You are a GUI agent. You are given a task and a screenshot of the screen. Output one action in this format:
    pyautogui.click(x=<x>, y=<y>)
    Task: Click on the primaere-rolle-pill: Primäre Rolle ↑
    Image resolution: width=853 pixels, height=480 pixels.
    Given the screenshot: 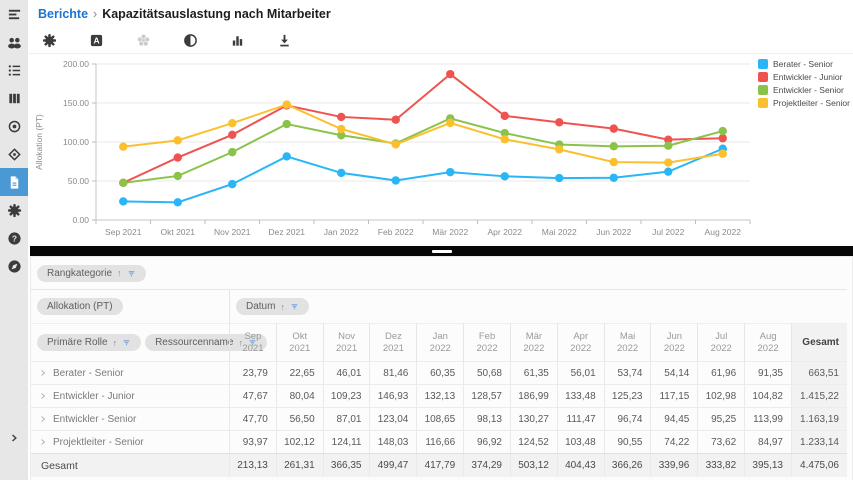 What is the action you would take?
    pyautogui.click(x=89, y=342)
    